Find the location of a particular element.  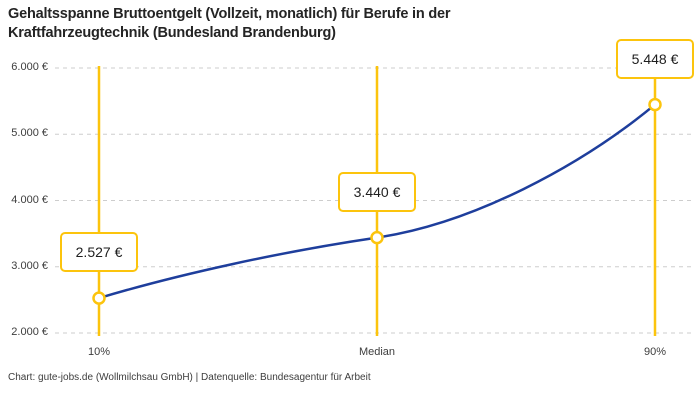

y-axis-tick-4000: 4.000 € is located at coordinates (29, 199).